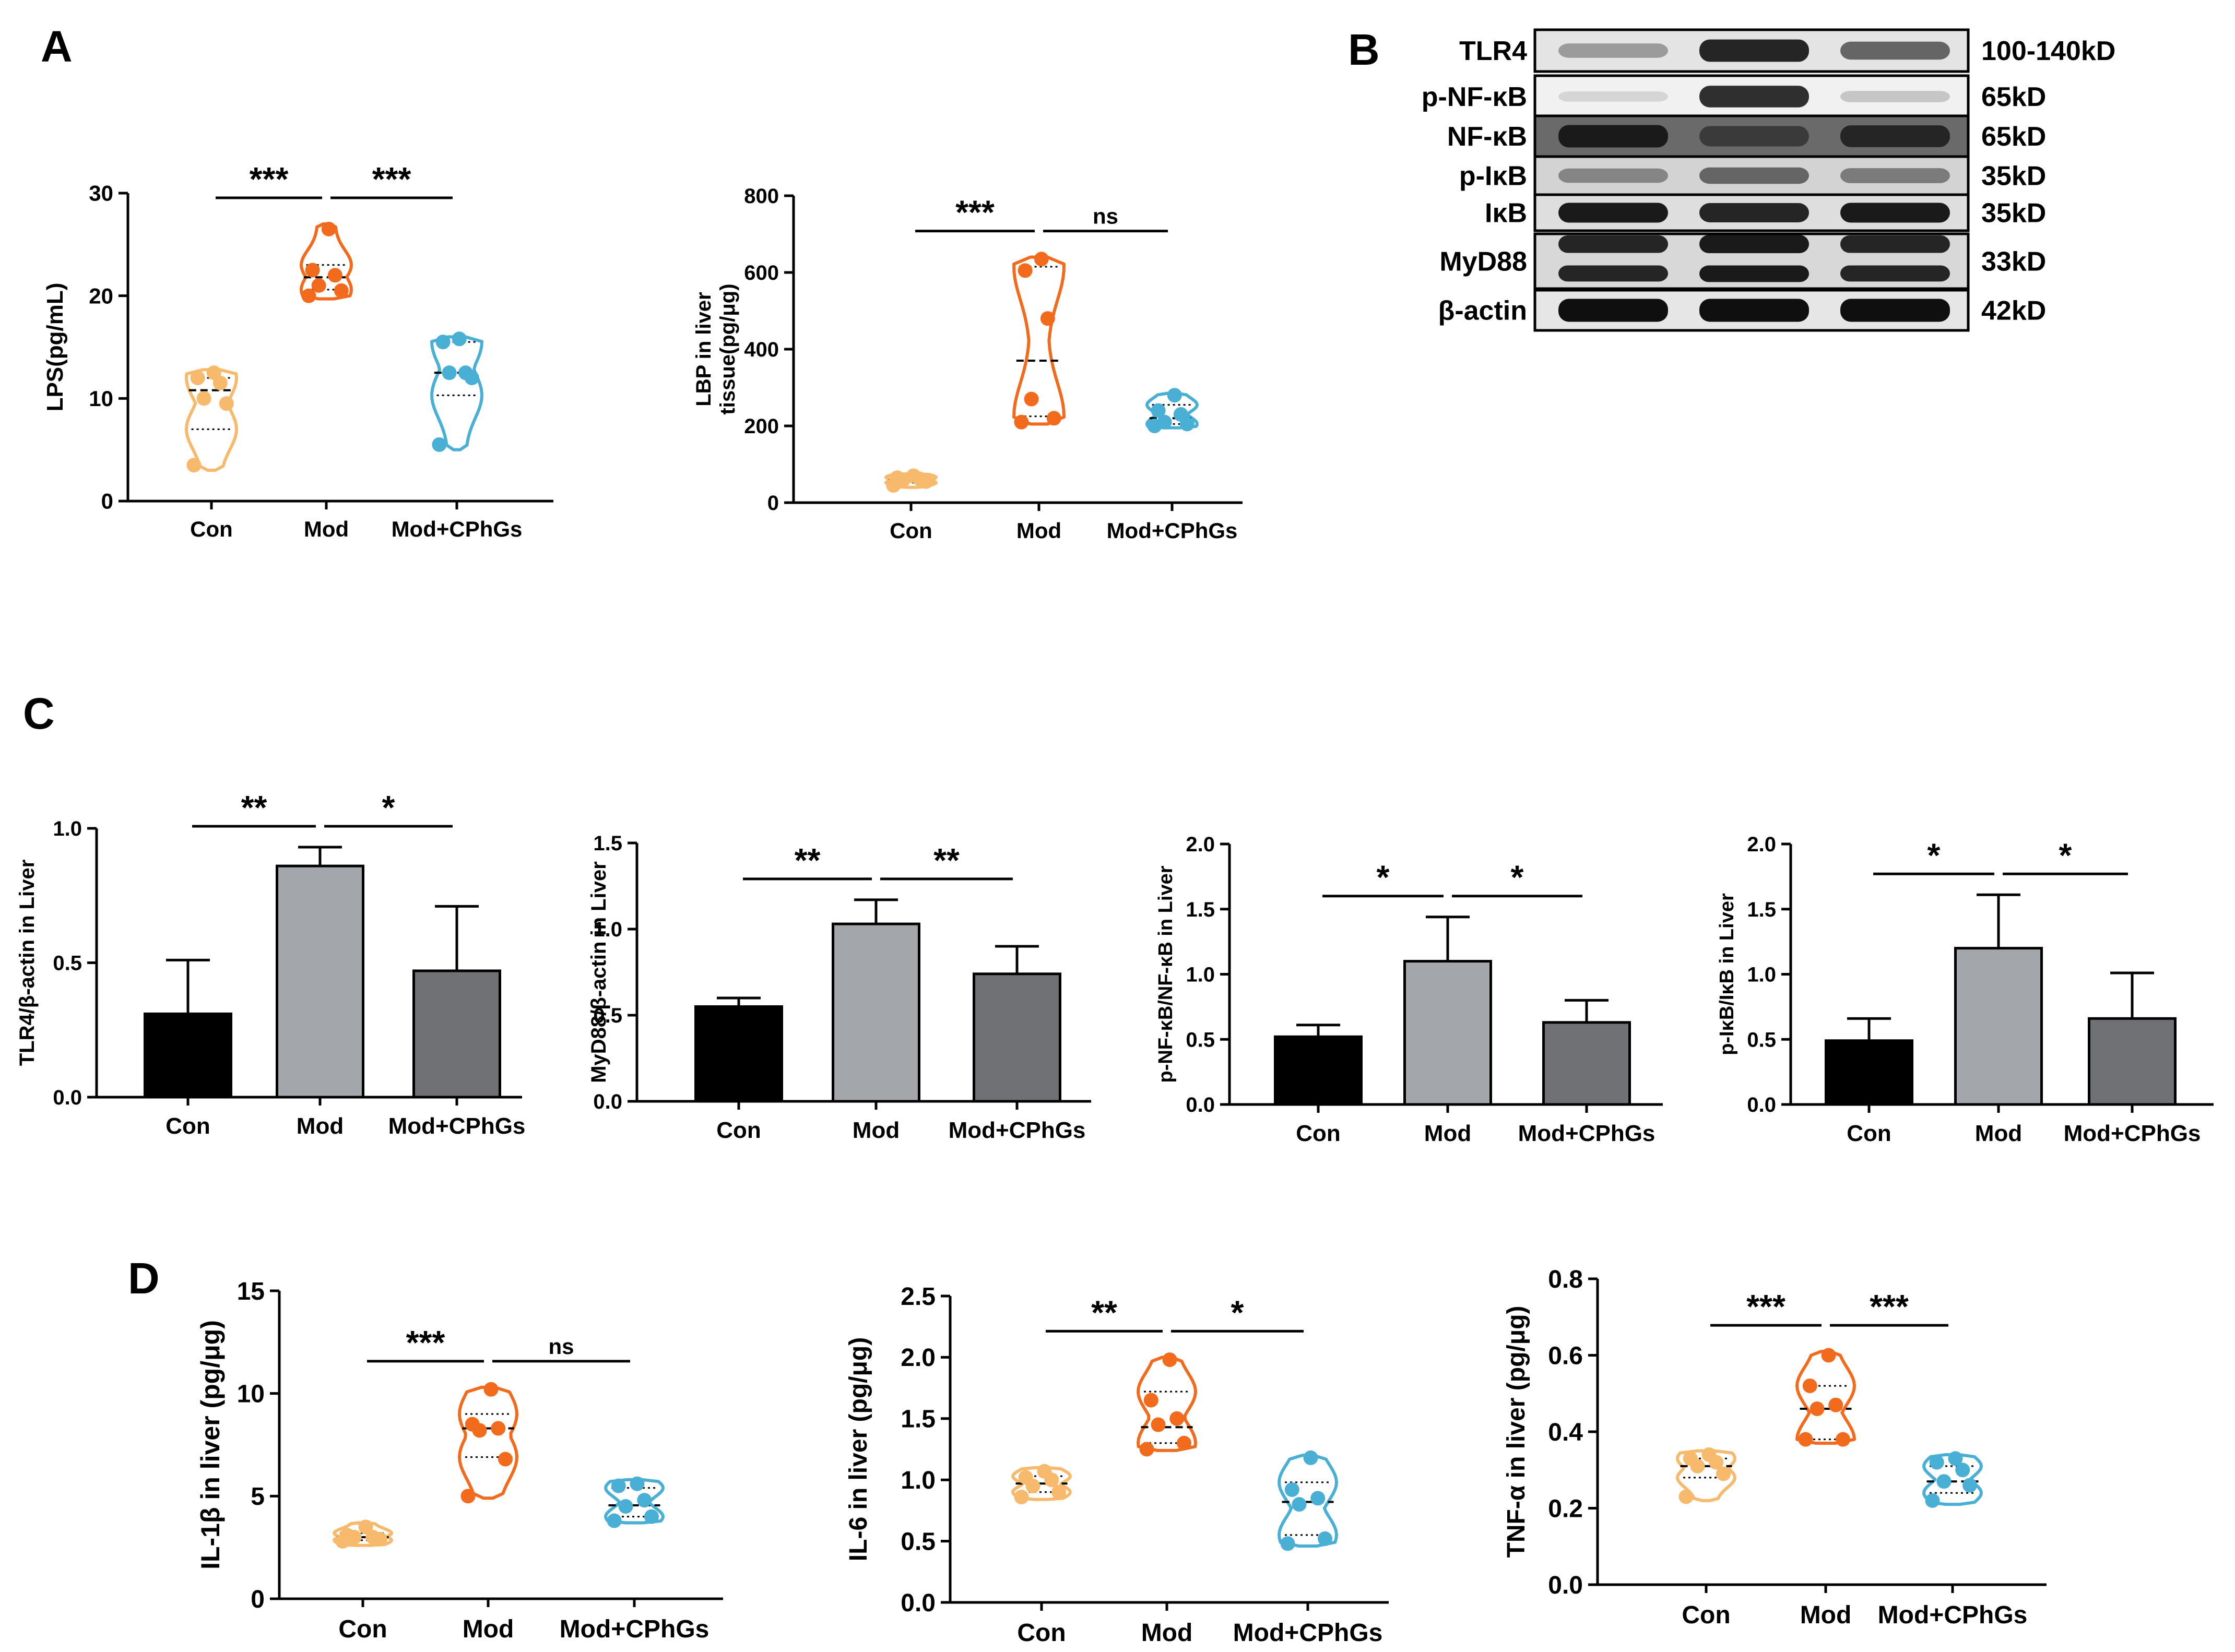 The image size is (2235, 1652). Describe the element at coordinates (761, 350) in the screenshot. I see `y-tick-label: 400` at that location.